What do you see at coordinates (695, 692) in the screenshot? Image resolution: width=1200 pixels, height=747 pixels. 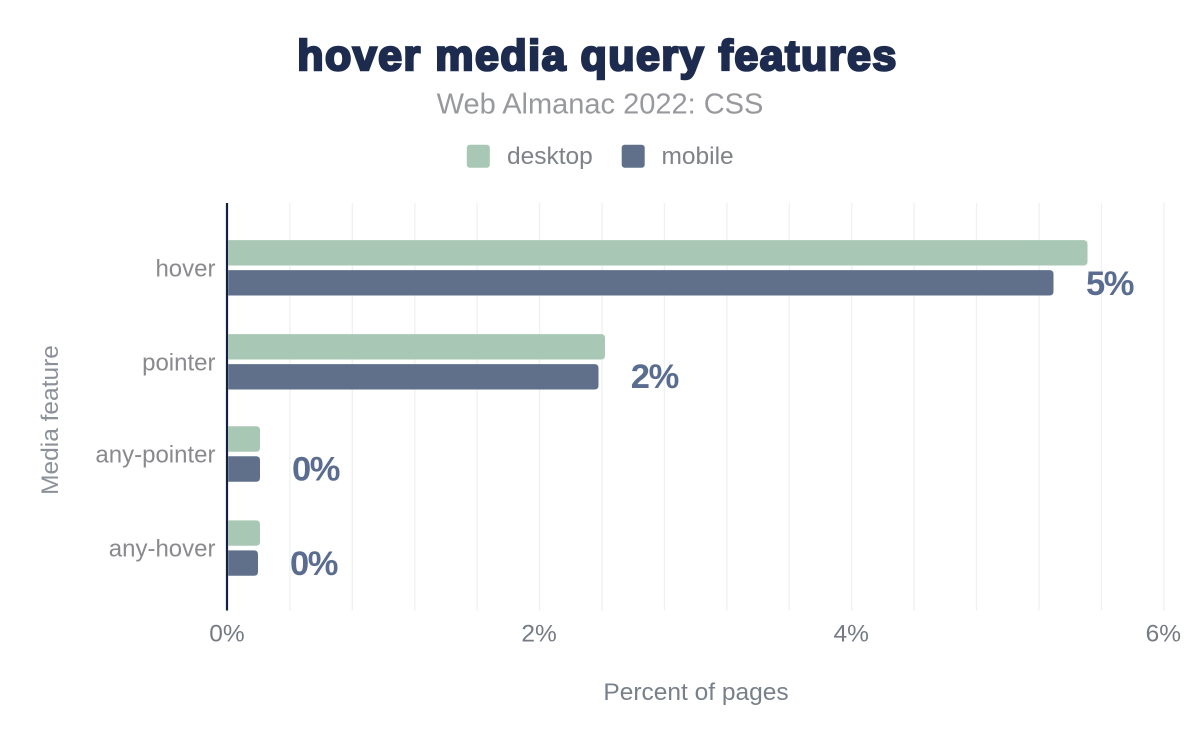 I see `svg-text: Percent of pages` at bounding box center [695, 692].